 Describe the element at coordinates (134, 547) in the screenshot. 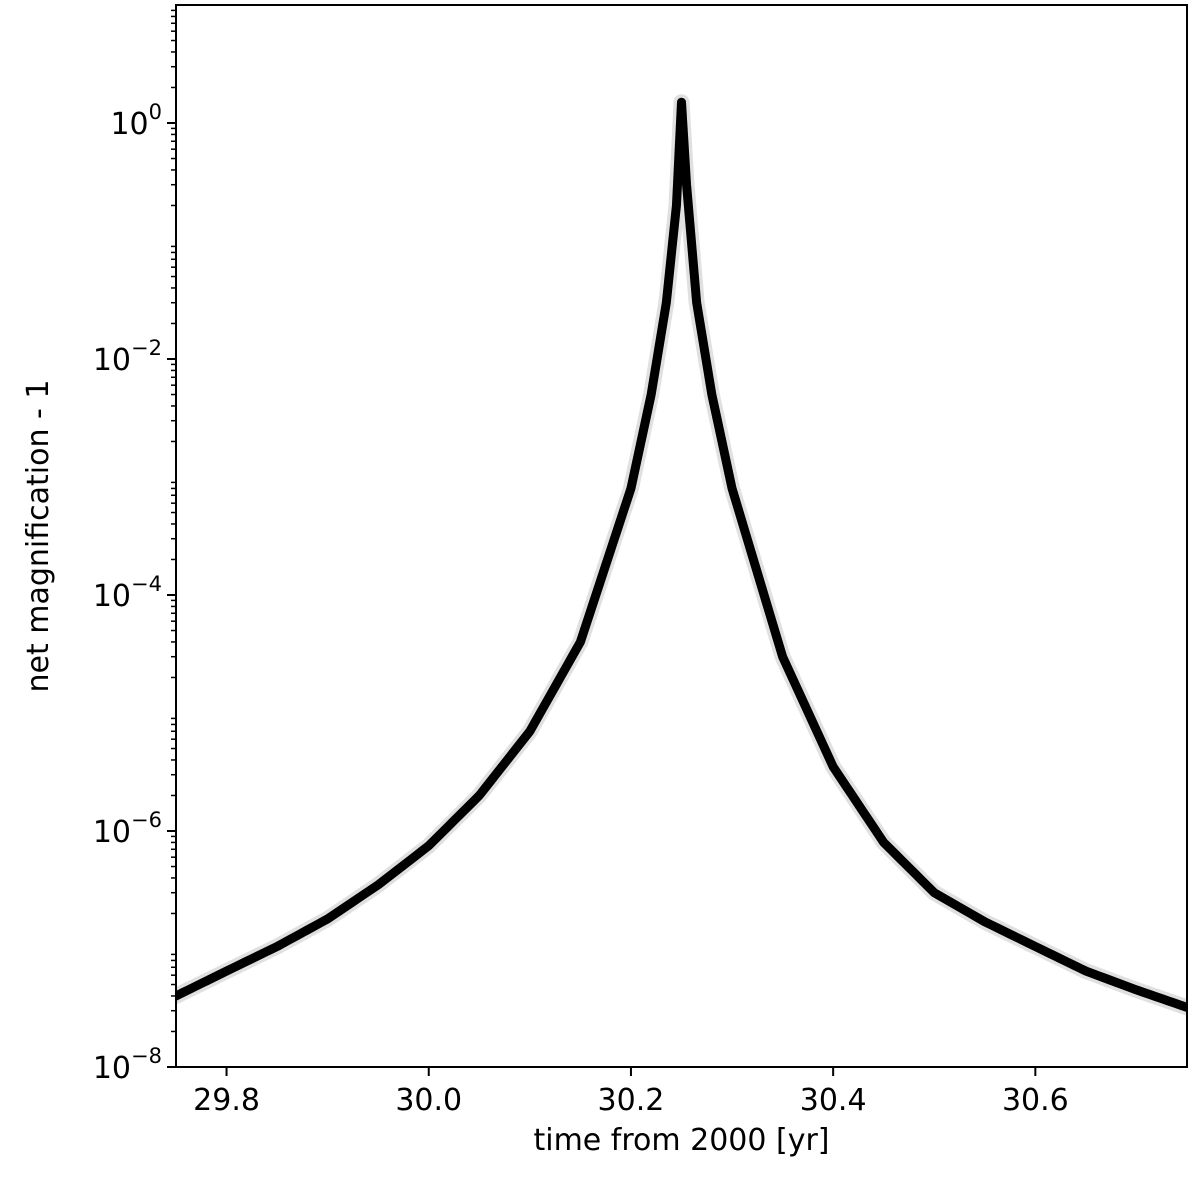

I see `y-axis: 10⁻⁸ 10⁻⁶ 10⁻⁴ 10⁻² 10⁰` at that location.